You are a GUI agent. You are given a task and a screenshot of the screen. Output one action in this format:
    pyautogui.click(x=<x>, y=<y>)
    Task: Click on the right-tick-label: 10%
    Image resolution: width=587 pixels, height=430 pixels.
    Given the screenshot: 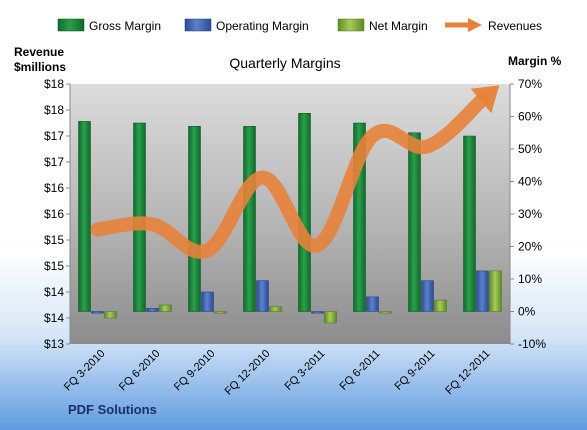 What is the action you would take?
    pyautogui.click(x=530, y=279)
    